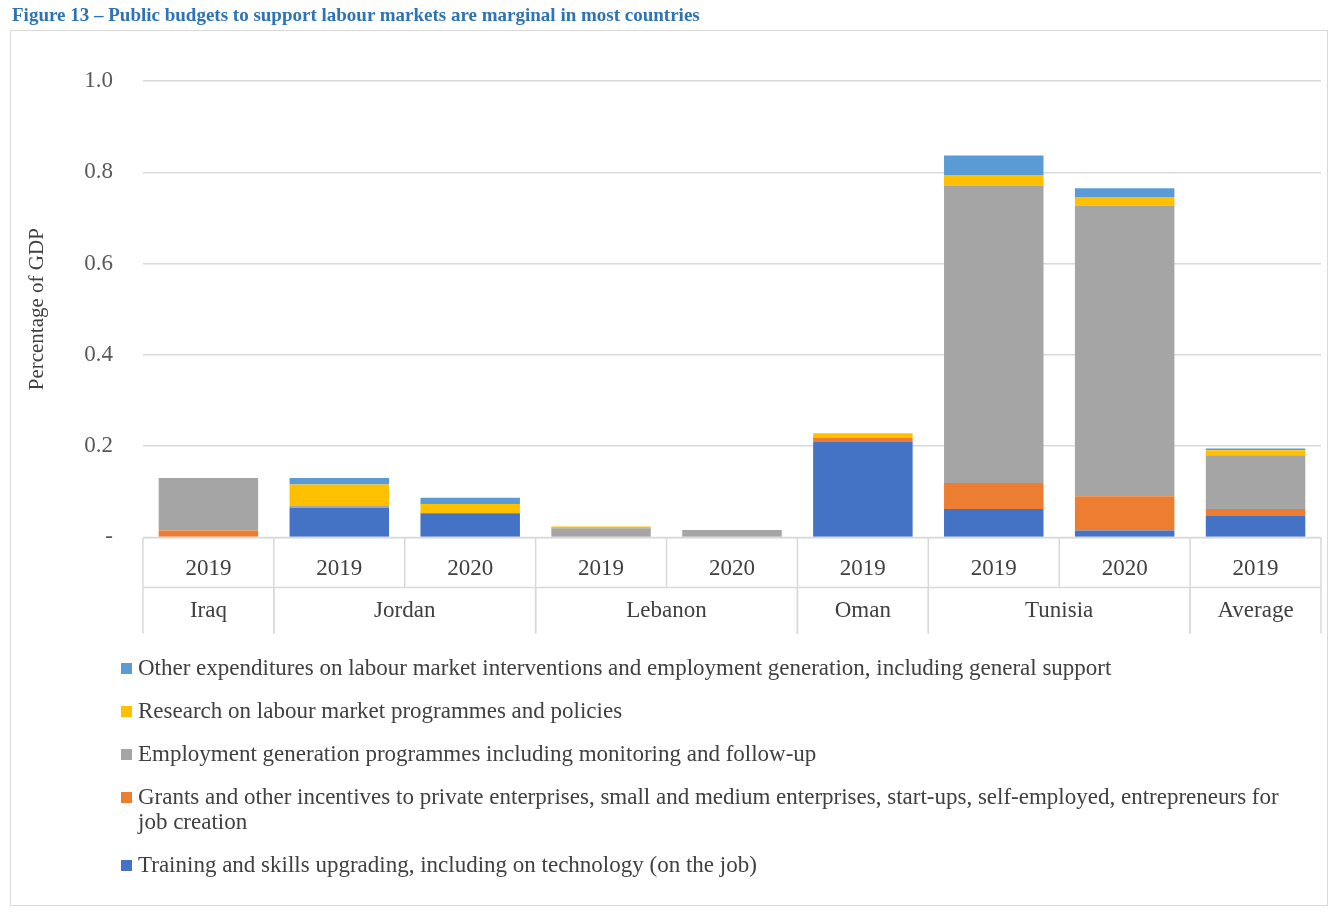 The image size is (1338, 918). Describe the element at coordinates (356, 15) in the screenshot. I see `chart-title: Figure 13 – Public budgets to support labour markets are marginal in most countries` at that location.